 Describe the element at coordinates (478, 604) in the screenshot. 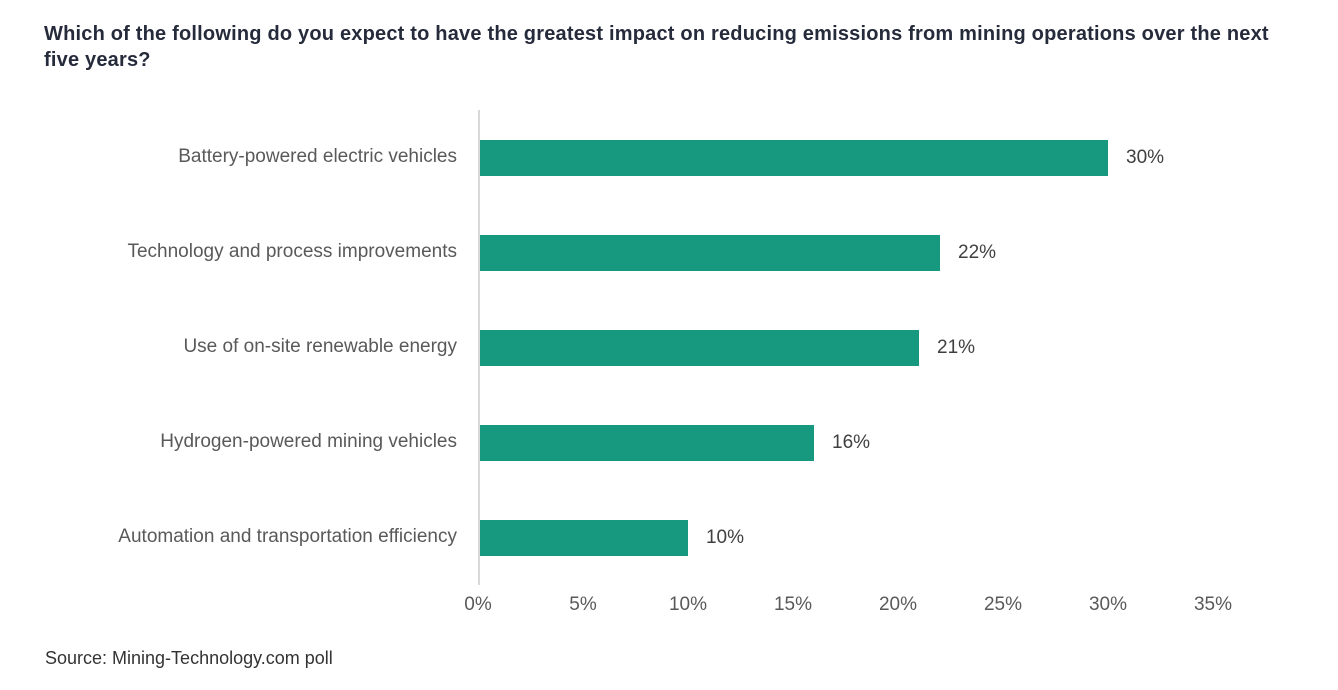

I see `x-axis-tick-label: 0%` at that location.